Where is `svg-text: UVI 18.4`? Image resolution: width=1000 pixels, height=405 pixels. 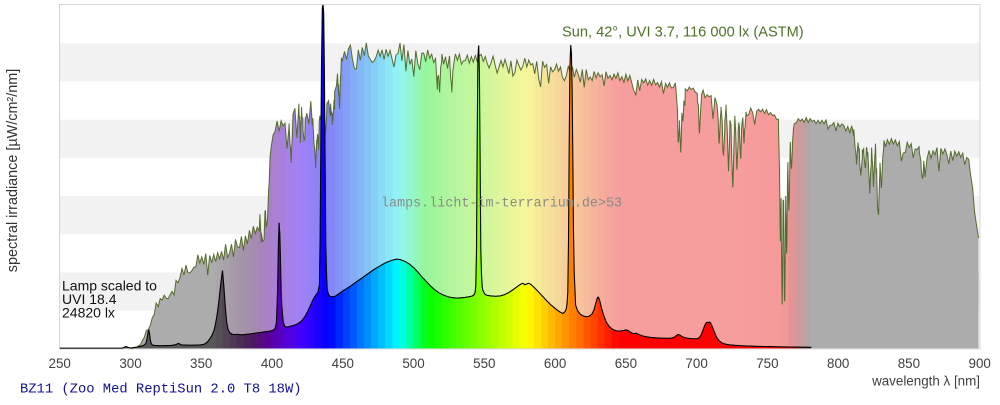 svg-text: UVI 18.4 is located at coordinates (89, 299).